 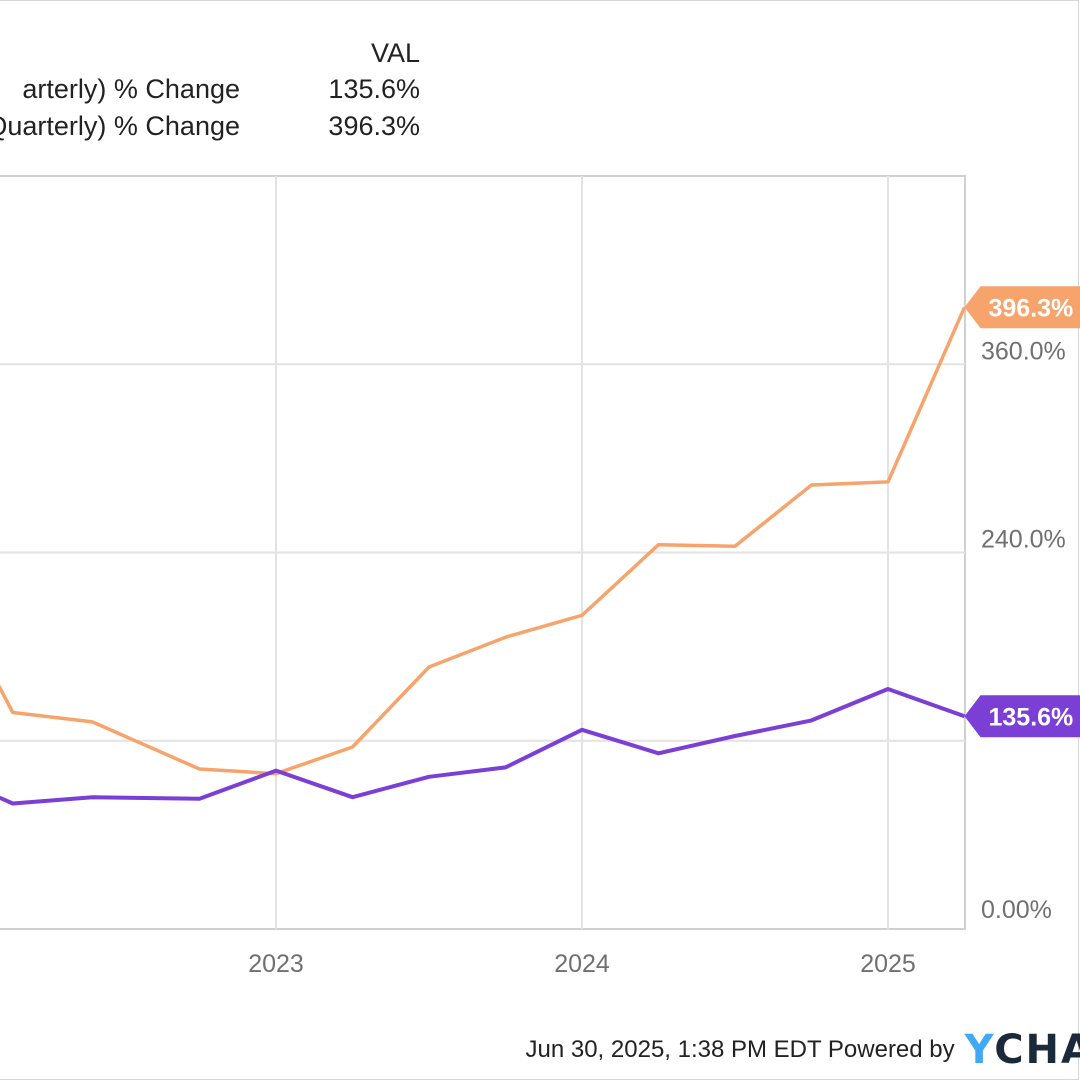 What do you see at coordinates (1023, 540) in the screenshot?
I see `y-tick-label: 240.0%` at bounding box center [1023, 540].